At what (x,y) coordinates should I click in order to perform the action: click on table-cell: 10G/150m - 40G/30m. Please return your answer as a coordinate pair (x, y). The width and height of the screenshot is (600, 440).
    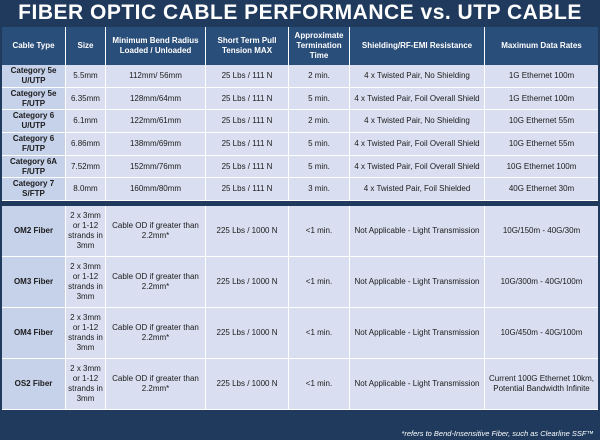
    Looking at the image, I should click on (541, 232).